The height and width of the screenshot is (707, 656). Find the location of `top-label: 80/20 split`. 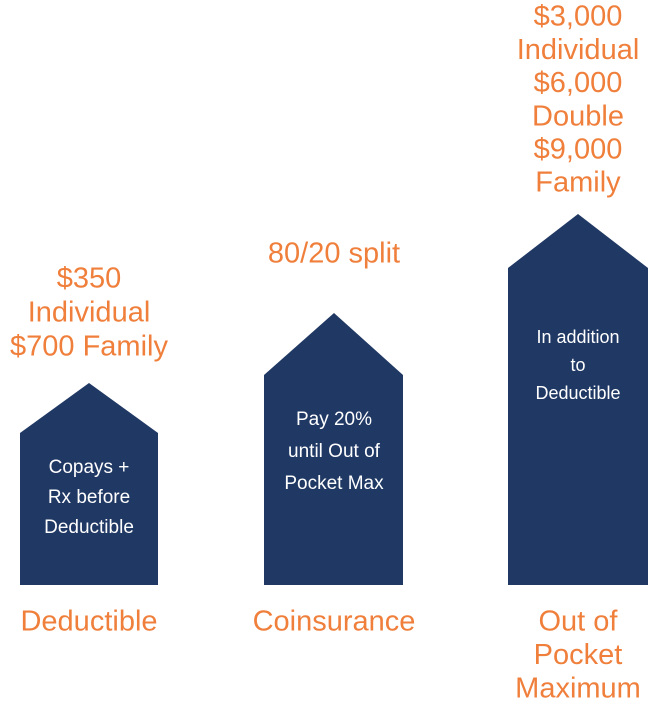

top-label: 80/20 split is located at coordinates (334, 254).